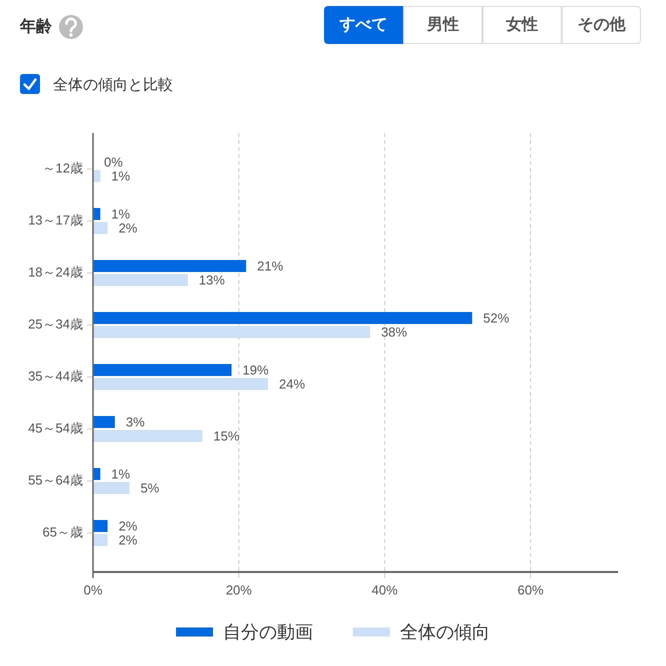 This screenshot has width=666, height=666. Describe the element at coordinates (55, 480) in the screenshot. I see `y-tick-label: 55～64歳` at that location.